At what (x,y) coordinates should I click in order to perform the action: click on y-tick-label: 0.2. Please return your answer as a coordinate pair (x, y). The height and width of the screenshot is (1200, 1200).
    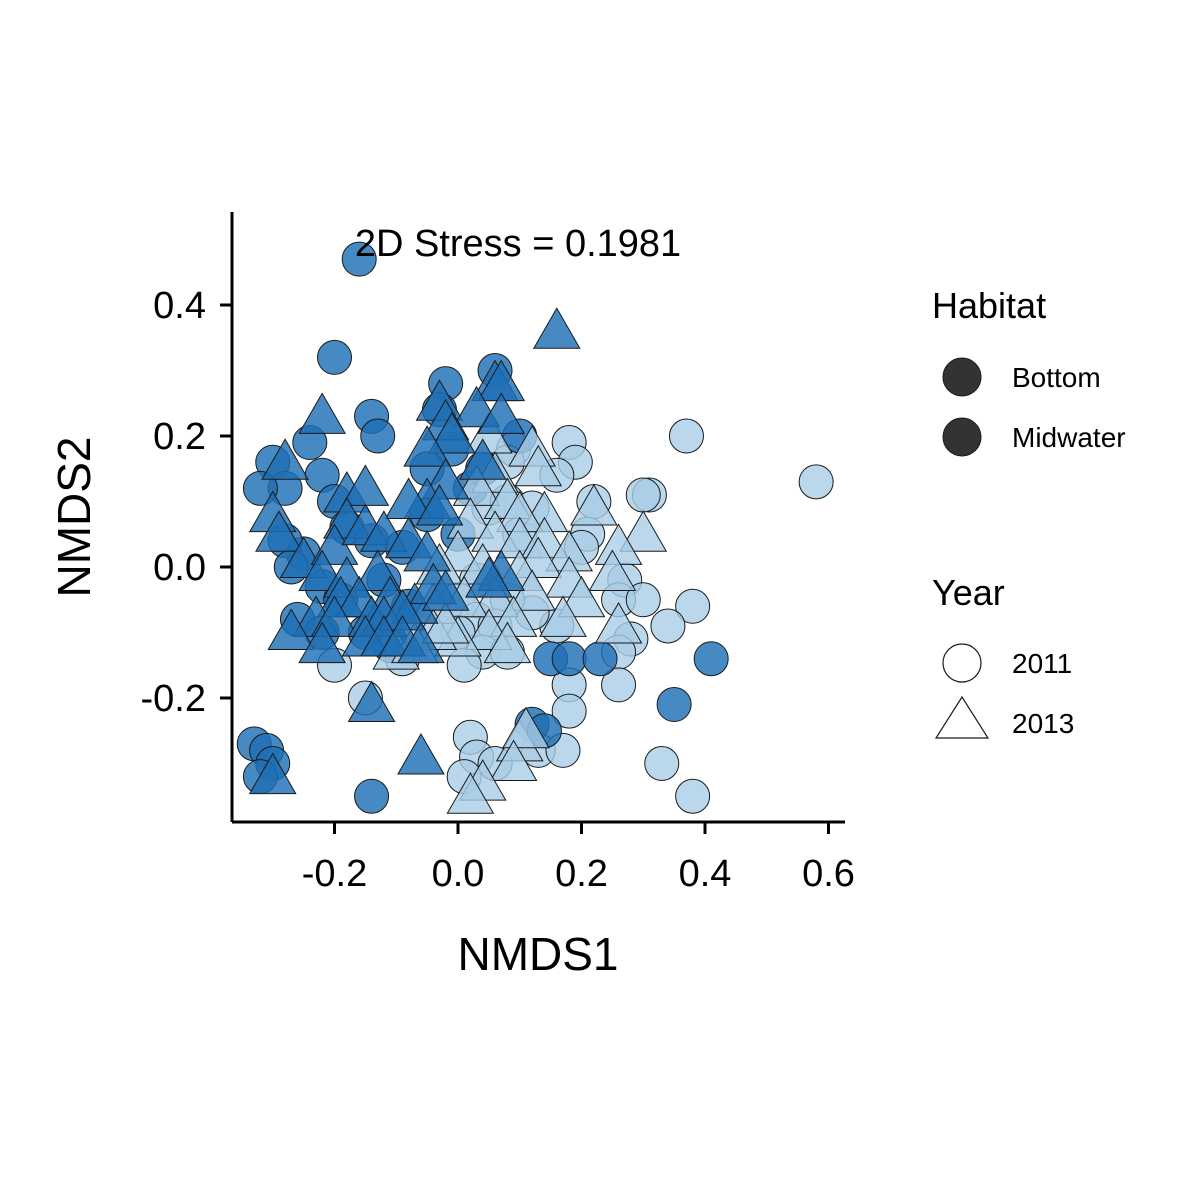
    Looking at the image, I should click on (179, 437).